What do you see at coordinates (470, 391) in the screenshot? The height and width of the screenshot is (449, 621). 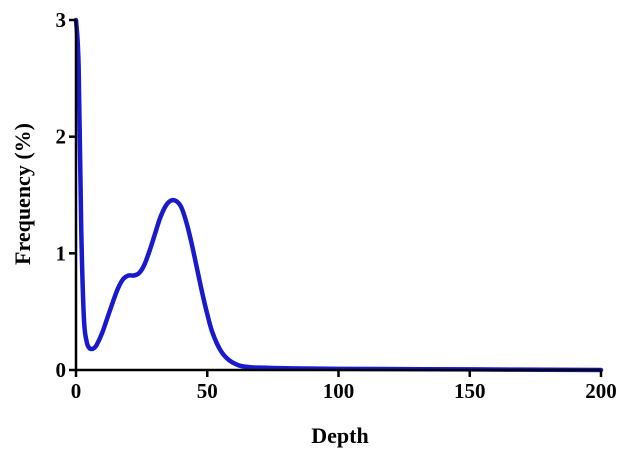 I see `x-tick-label: 150` at bounding box center [470, 391].